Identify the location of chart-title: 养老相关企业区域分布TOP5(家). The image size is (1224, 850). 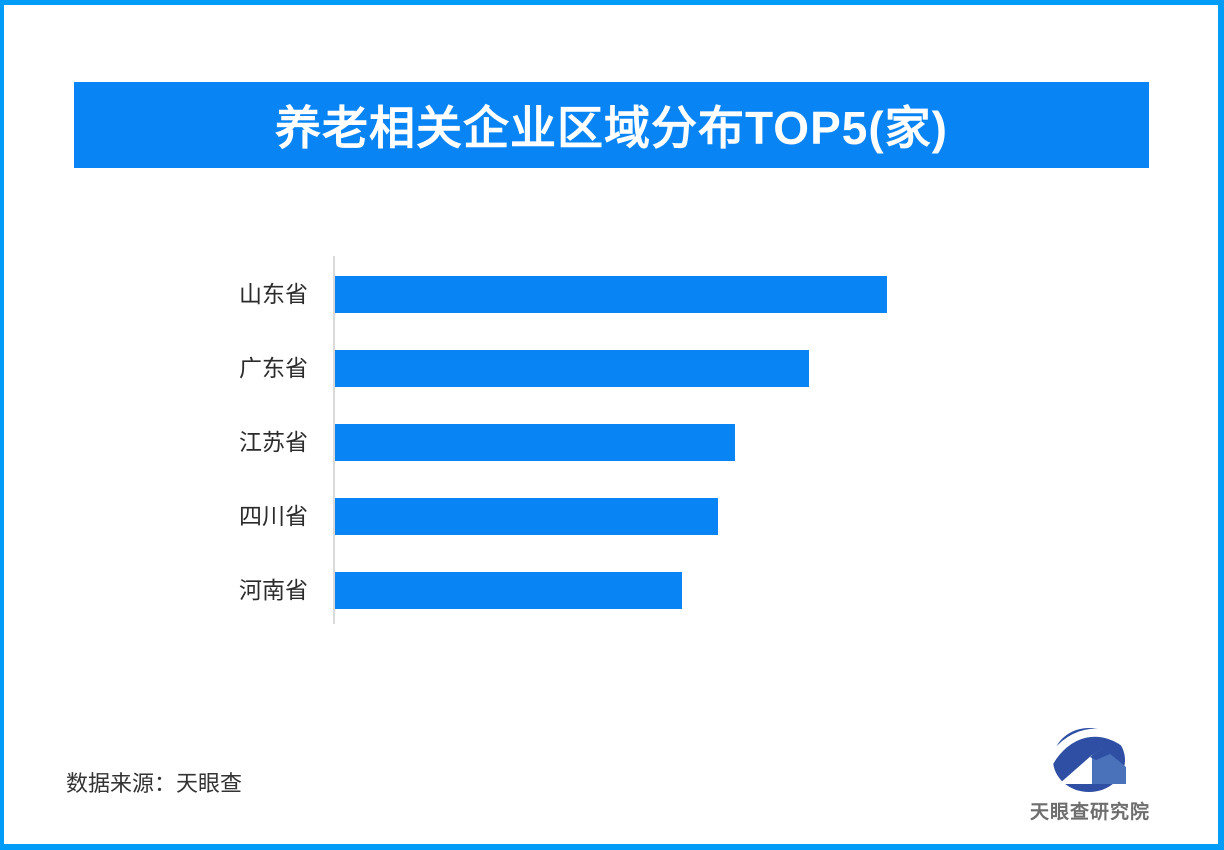
(611, 128).